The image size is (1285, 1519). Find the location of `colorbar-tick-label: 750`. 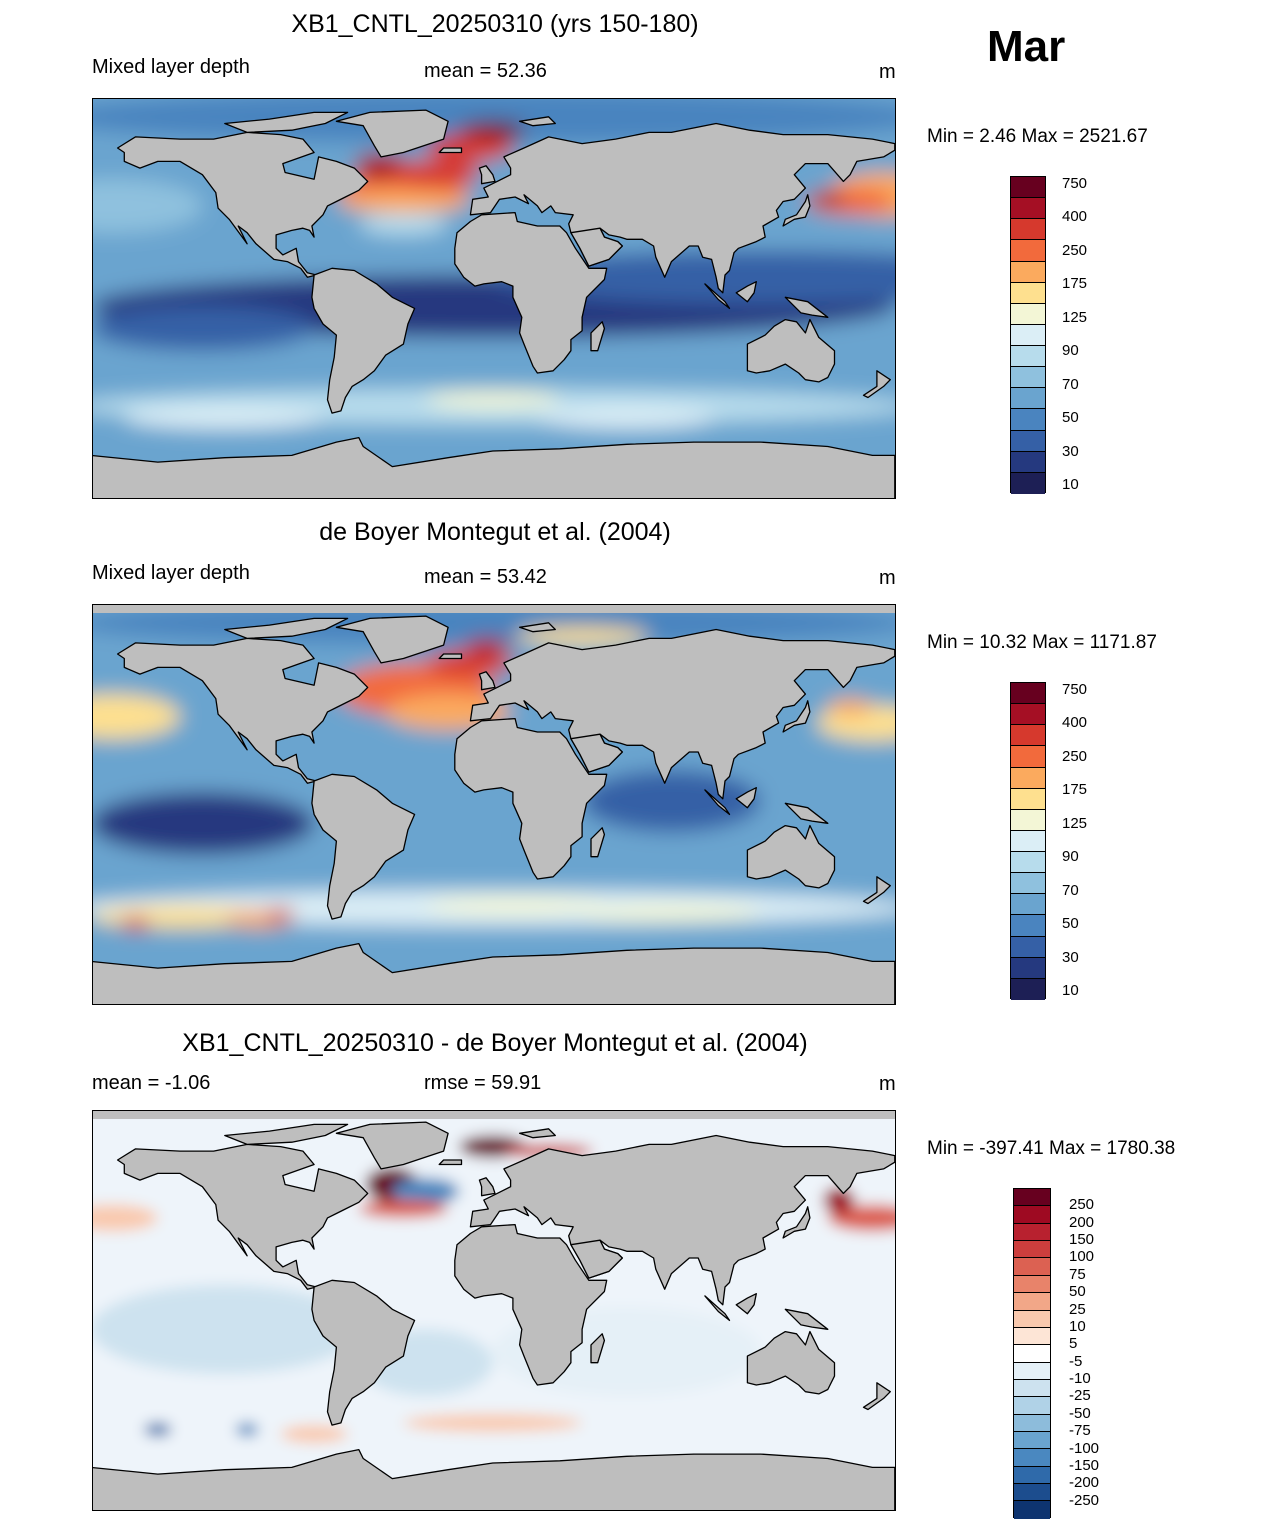

colorbar-tick-label: 750 is located at coordinates (1075, 183).